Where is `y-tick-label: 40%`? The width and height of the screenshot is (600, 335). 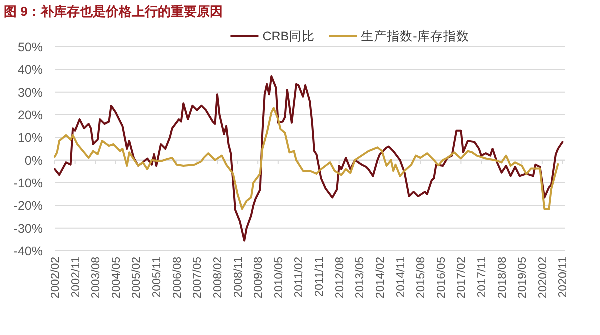
y-tick-label: 40% is located at coordinates (30, 70).